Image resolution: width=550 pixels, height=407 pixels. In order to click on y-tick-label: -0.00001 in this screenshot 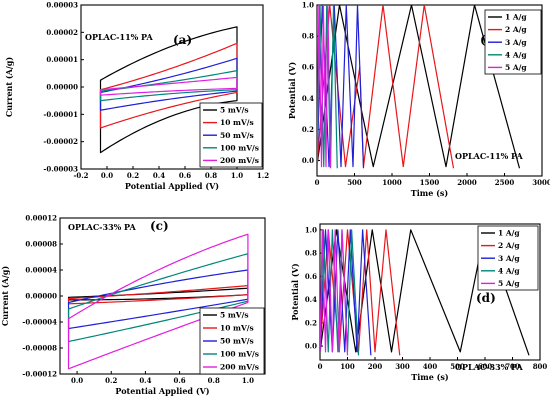, I will do `click(60, 114)`.